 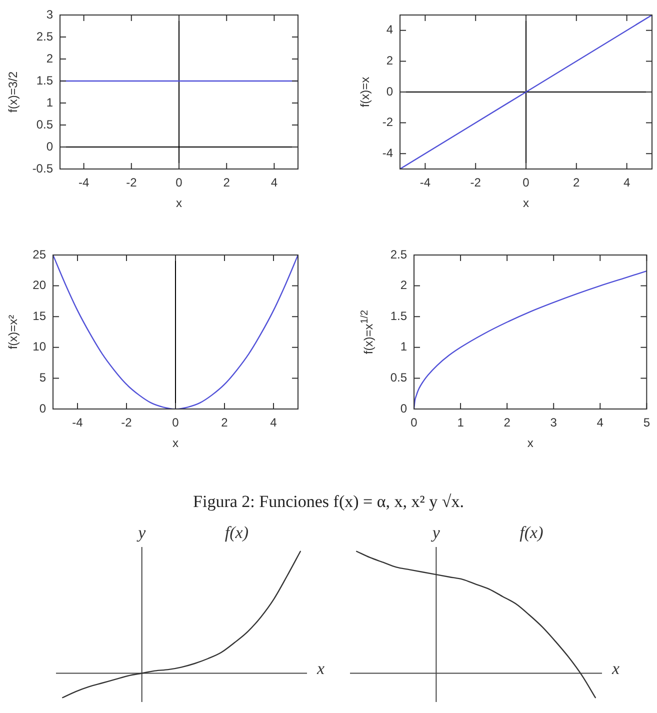 I want to click on x-tick-label: 1, so click(x=460, y=423).